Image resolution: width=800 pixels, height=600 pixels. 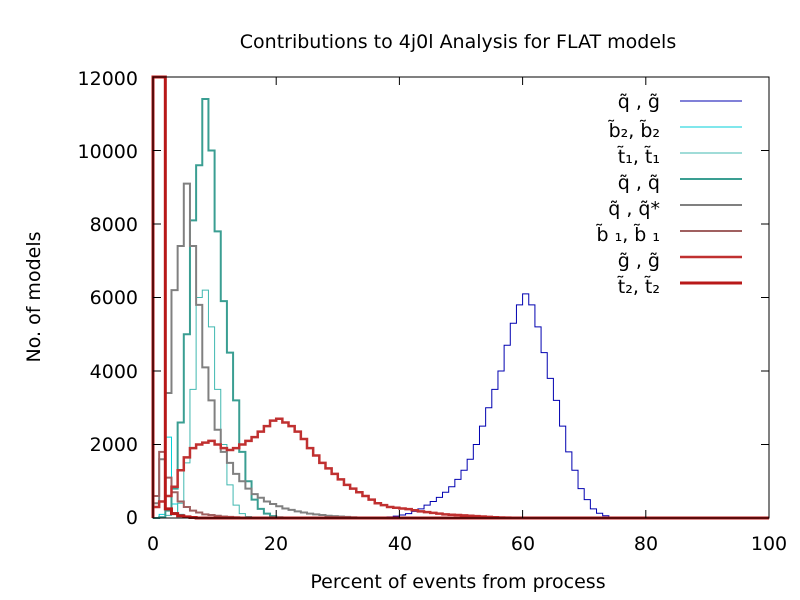 What do you see at coordinates (638, 157) in the screenshot?
I see `legend-label: t̃₁, t̃₁` at bounding box center [638, 157].